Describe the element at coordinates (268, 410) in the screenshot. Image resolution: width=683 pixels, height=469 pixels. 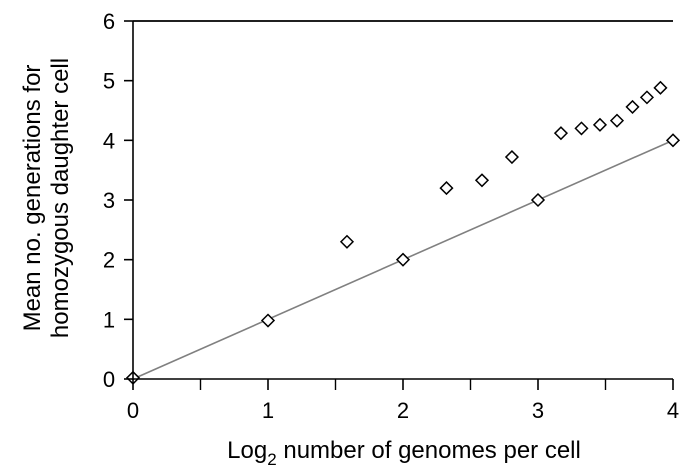
I see `x-tick-label: 1` at that location.